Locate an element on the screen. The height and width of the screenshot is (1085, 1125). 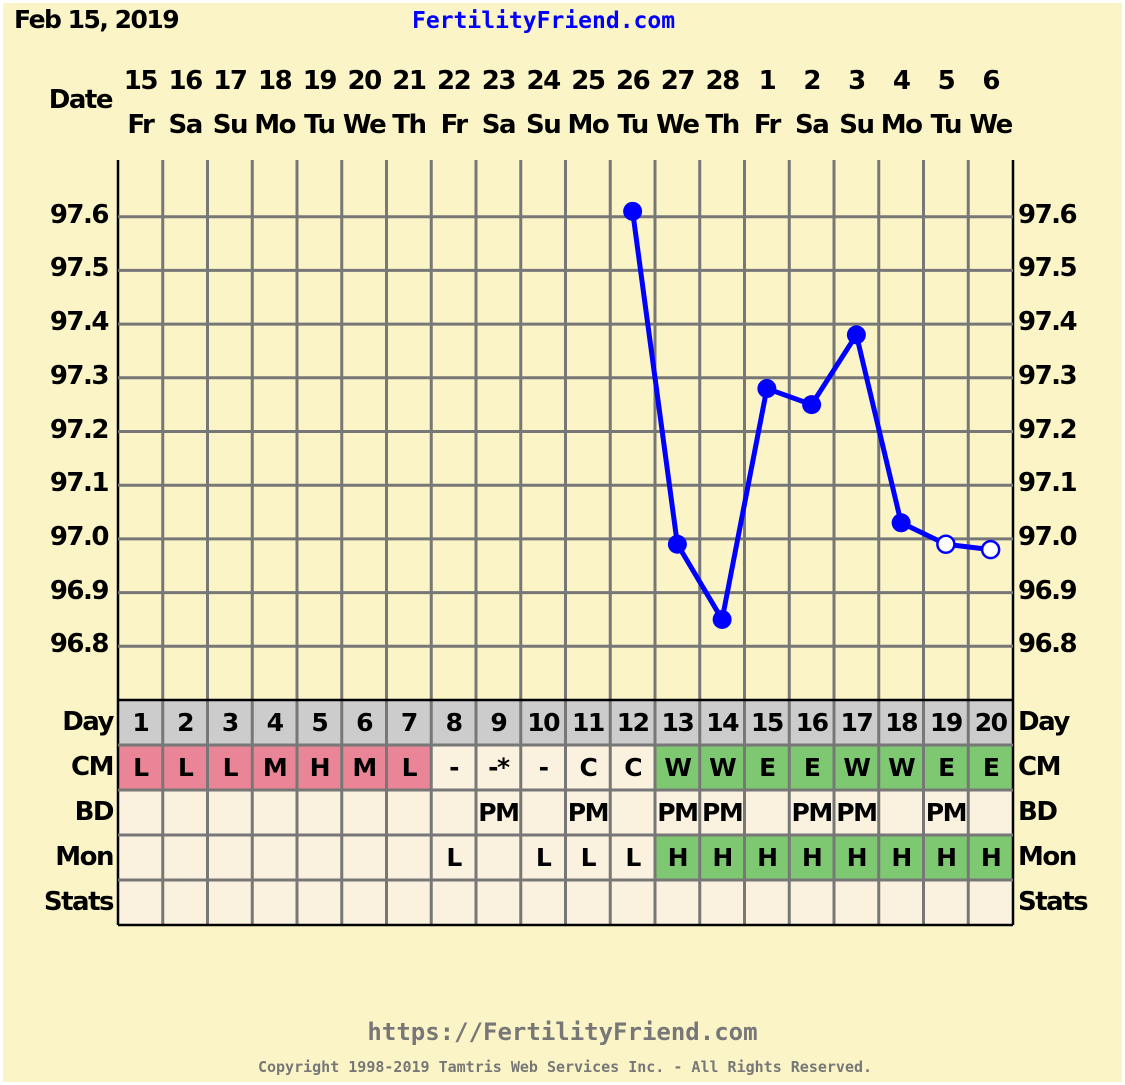
footer-url: https://FertilityFriend.com is located at coordinates (562, 1032).